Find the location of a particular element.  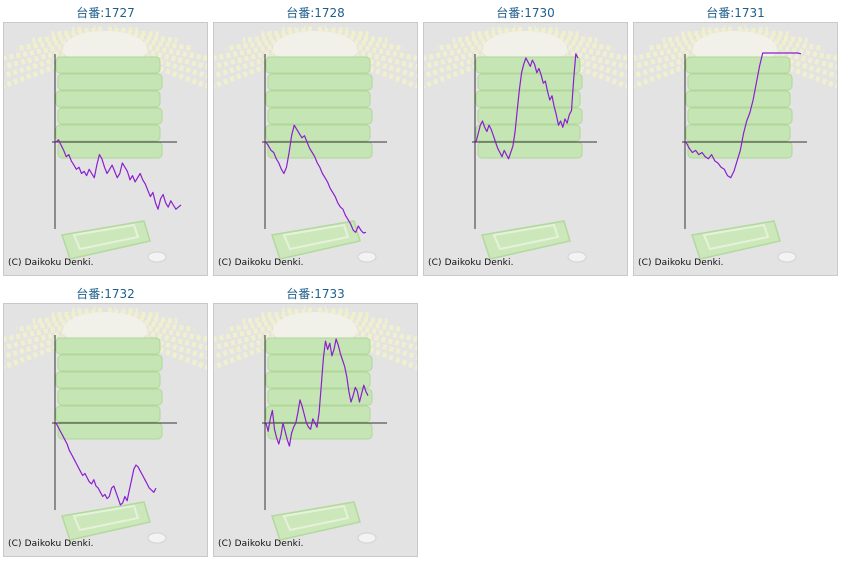

machine-cell: 台番:1728 (C) Daikoku Denki. is located at coordinates (315, 140).